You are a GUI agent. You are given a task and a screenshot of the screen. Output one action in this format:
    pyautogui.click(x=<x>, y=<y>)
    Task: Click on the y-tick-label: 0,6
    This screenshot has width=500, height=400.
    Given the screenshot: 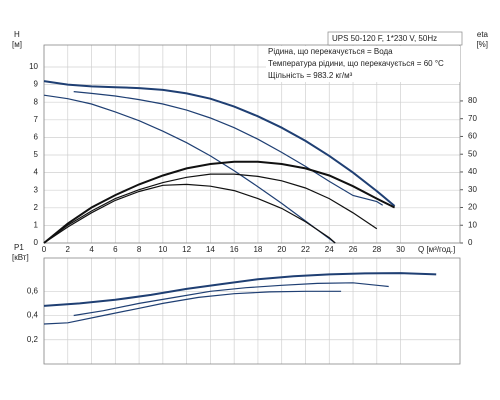 What is the action you would take?
    pyautogui.click(x=33, y=290)
    